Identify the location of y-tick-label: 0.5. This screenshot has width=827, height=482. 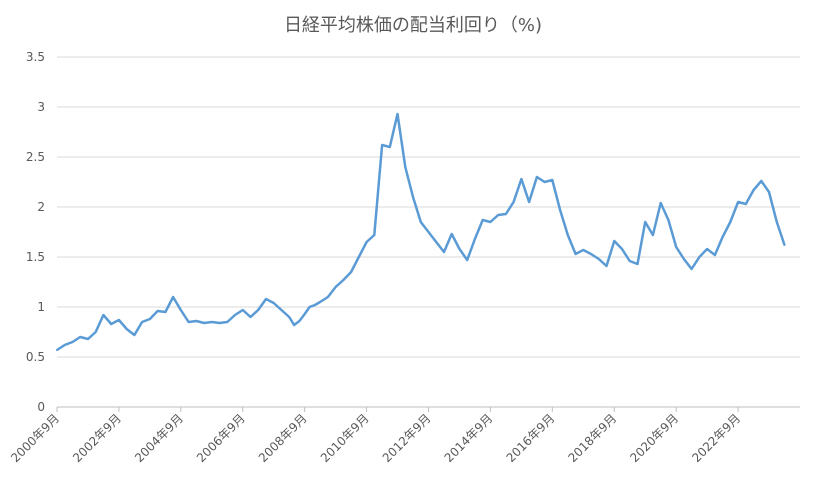
(35, 357).